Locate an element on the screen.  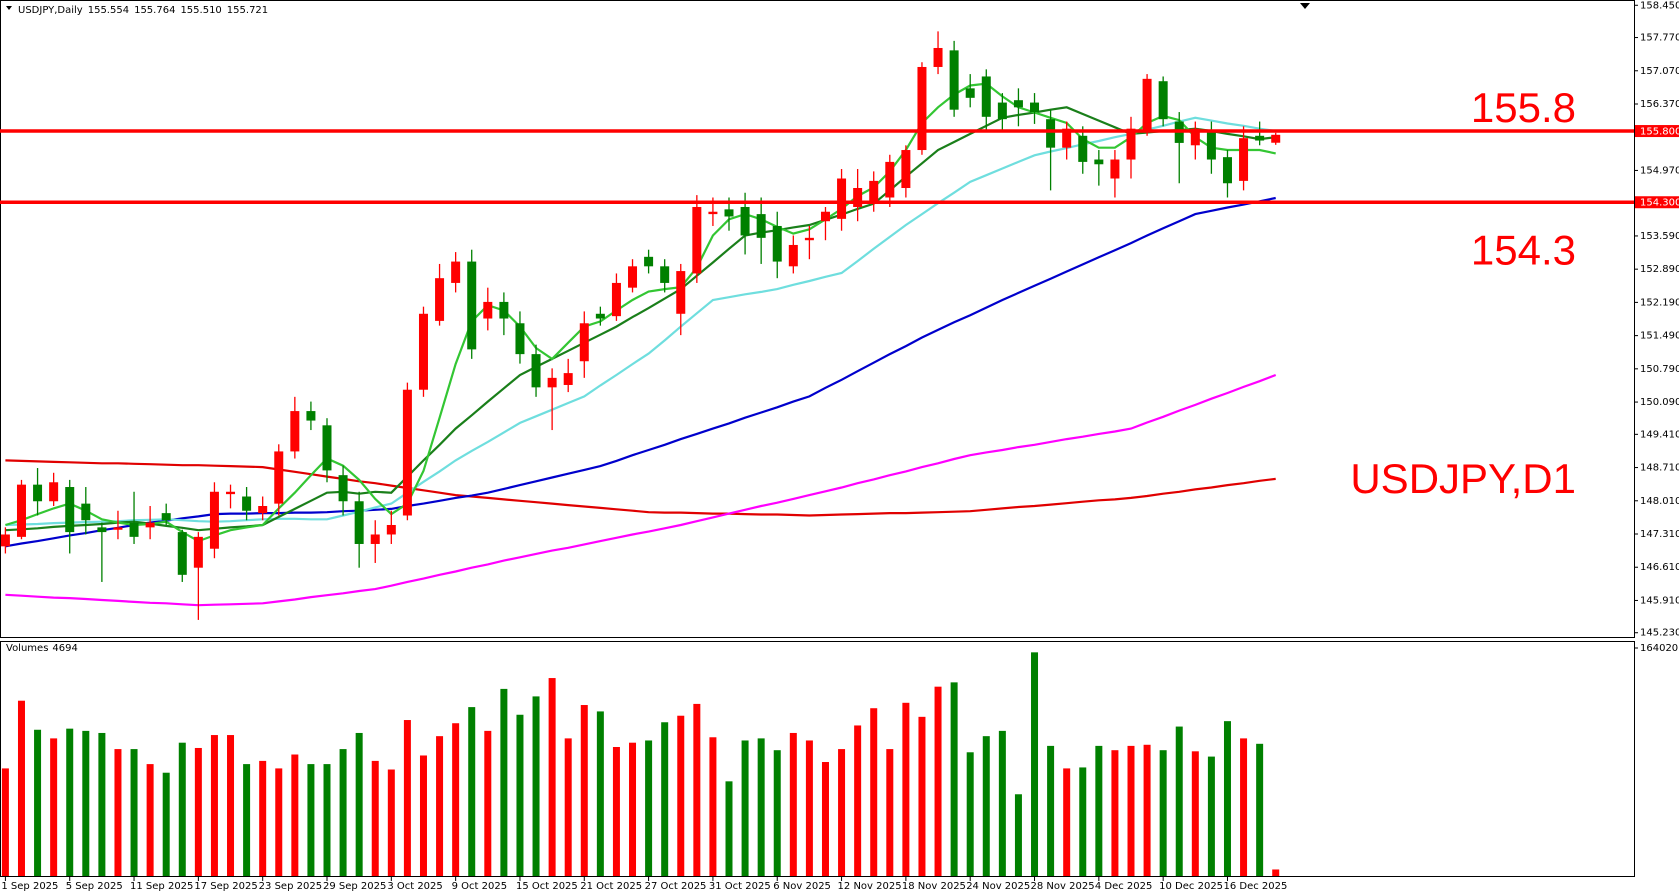
y-tick-label: 157.770 is located at coordinates (1659, 38).